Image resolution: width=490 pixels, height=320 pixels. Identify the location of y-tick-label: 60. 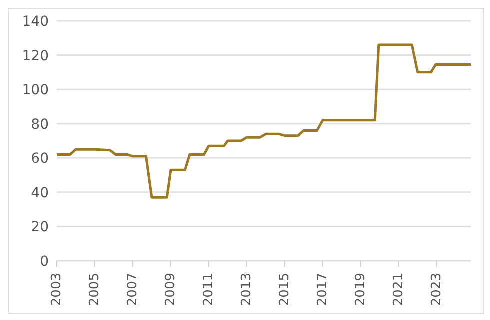
(40, 159).